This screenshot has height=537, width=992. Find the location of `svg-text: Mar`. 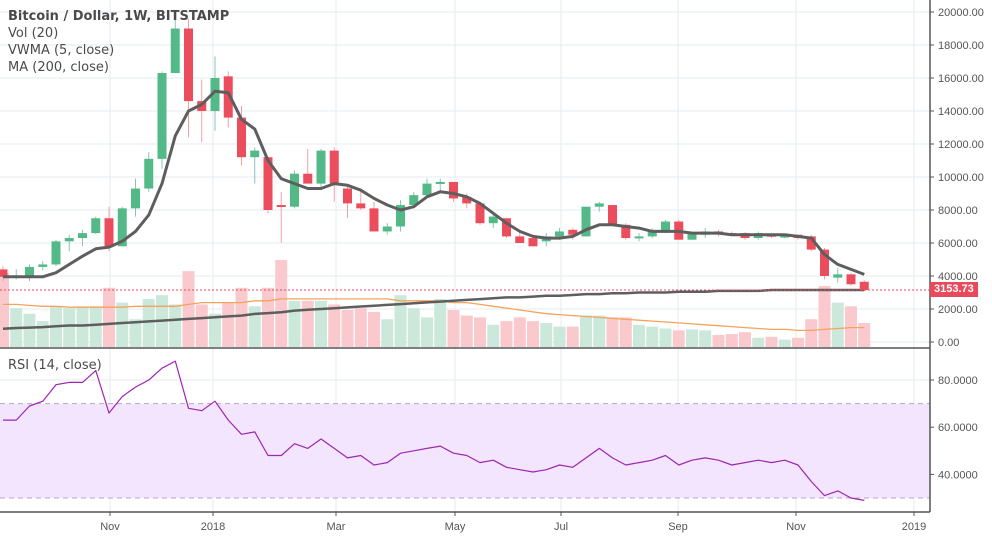

svg-text: Mar is located at coordinates (336, 527).